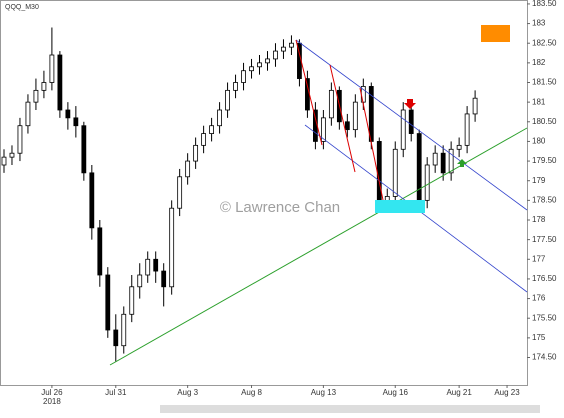 The height and width of the screenshot is (418, 564). What do you see at coordinates (410, 104) in the screenshot?
I see `down-arrow` at bounding box center [410, 104].